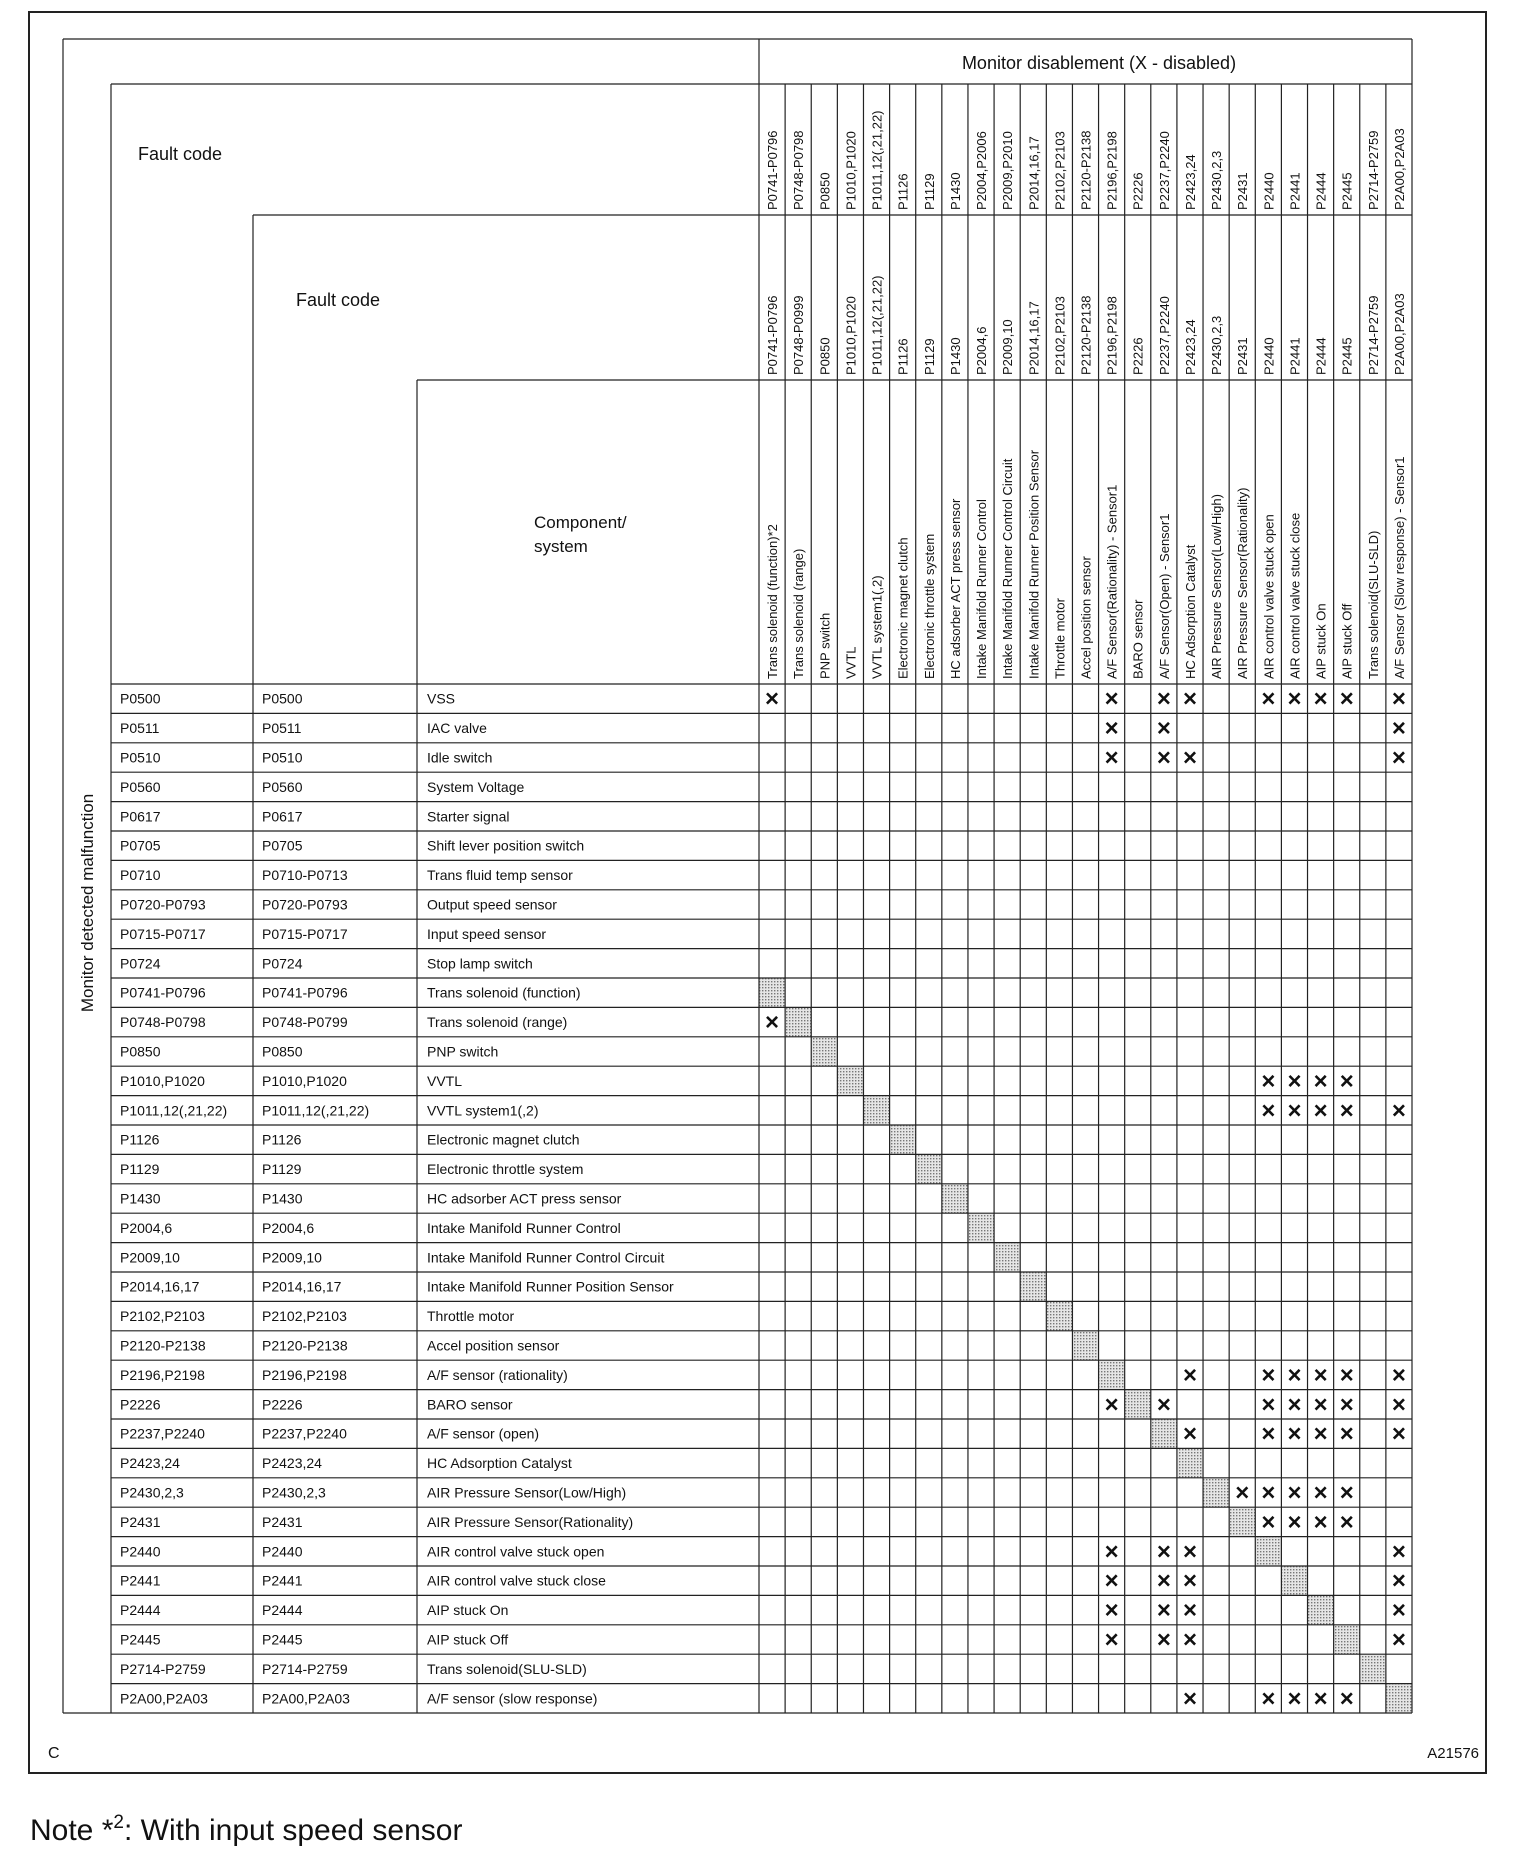 This screenshot has height=1854, width=1520. What do you see at coordinates (140, 699) in the screenshot?
I see `row-code: P0500` at bounding box center [140, 699].